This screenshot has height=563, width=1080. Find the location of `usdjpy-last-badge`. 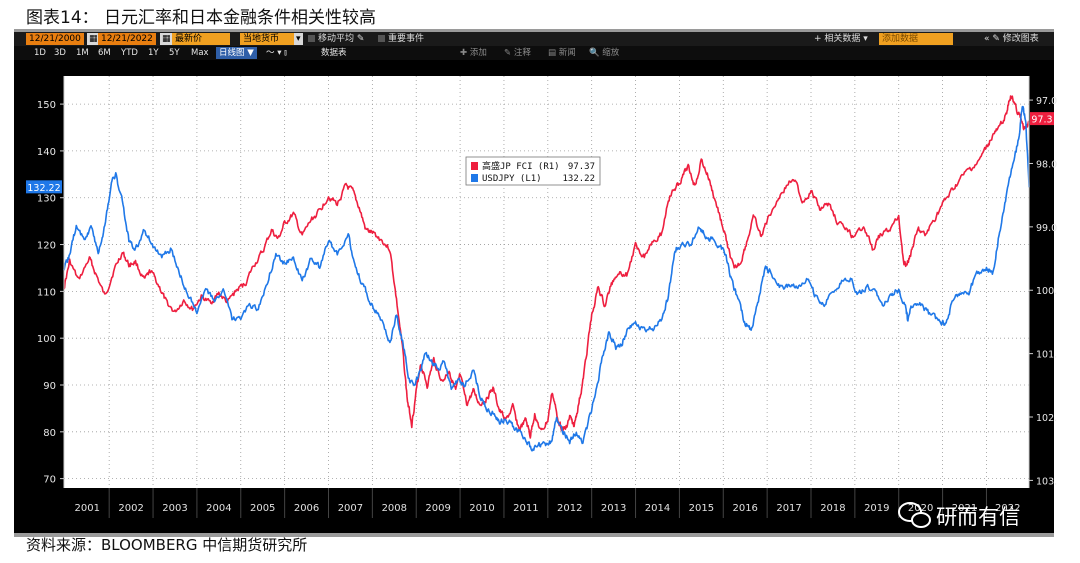

usdjpy-last-badge is located at coordinates (44, 187).